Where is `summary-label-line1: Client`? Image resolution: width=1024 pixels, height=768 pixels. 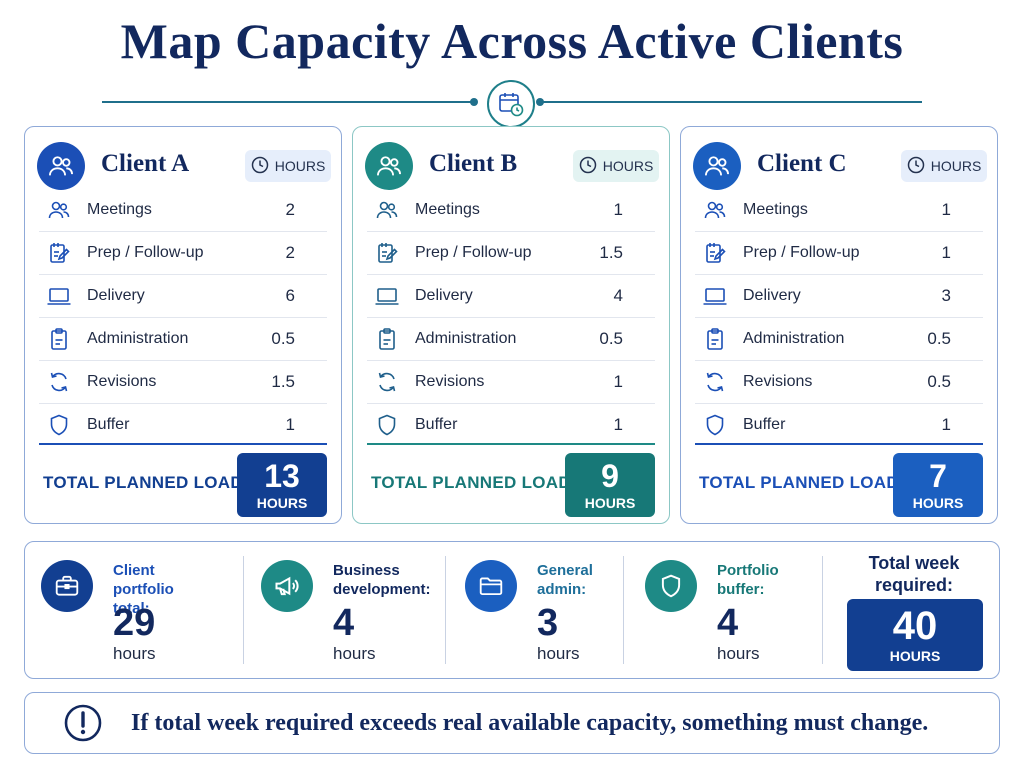 summary-label-line1: Client is located at coordinates (134, 570).